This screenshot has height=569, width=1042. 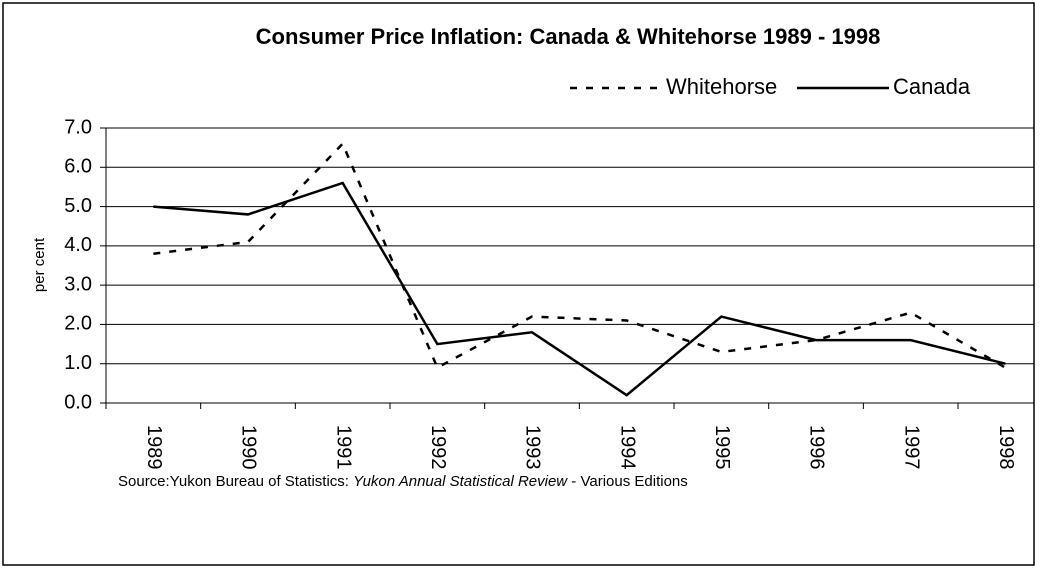 I want to click on source-prefix: Source:Yukon Bureau of Statistics:, so click(x=235, y=481).